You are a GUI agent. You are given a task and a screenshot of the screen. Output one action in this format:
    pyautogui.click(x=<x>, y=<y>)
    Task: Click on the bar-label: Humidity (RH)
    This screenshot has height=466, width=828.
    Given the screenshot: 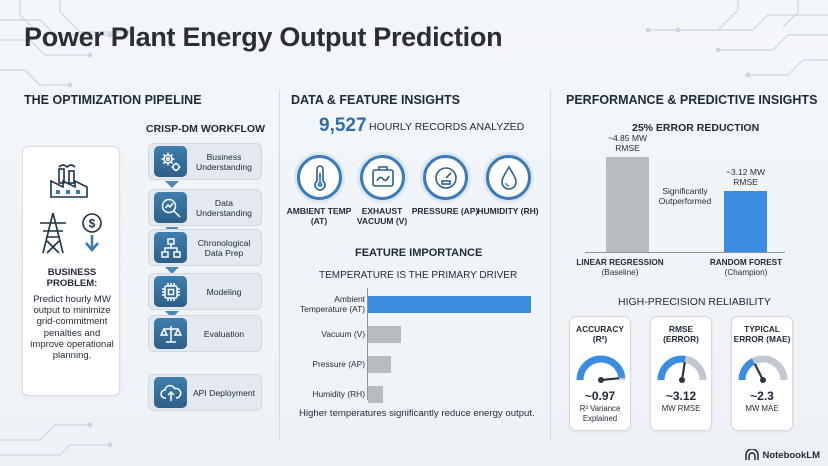 What is the action you would take?
    pyautogui.click(x=338, y=394)
    